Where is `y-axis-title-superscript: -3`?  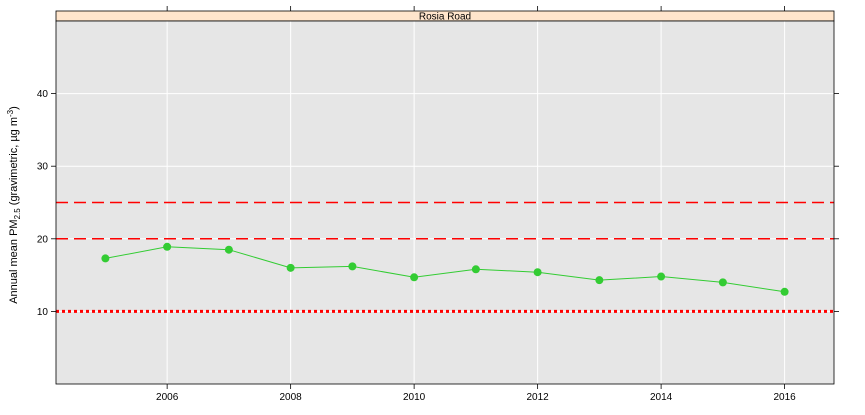
y-axis-title-superscript: -3 is located at coordinates (10, 113).